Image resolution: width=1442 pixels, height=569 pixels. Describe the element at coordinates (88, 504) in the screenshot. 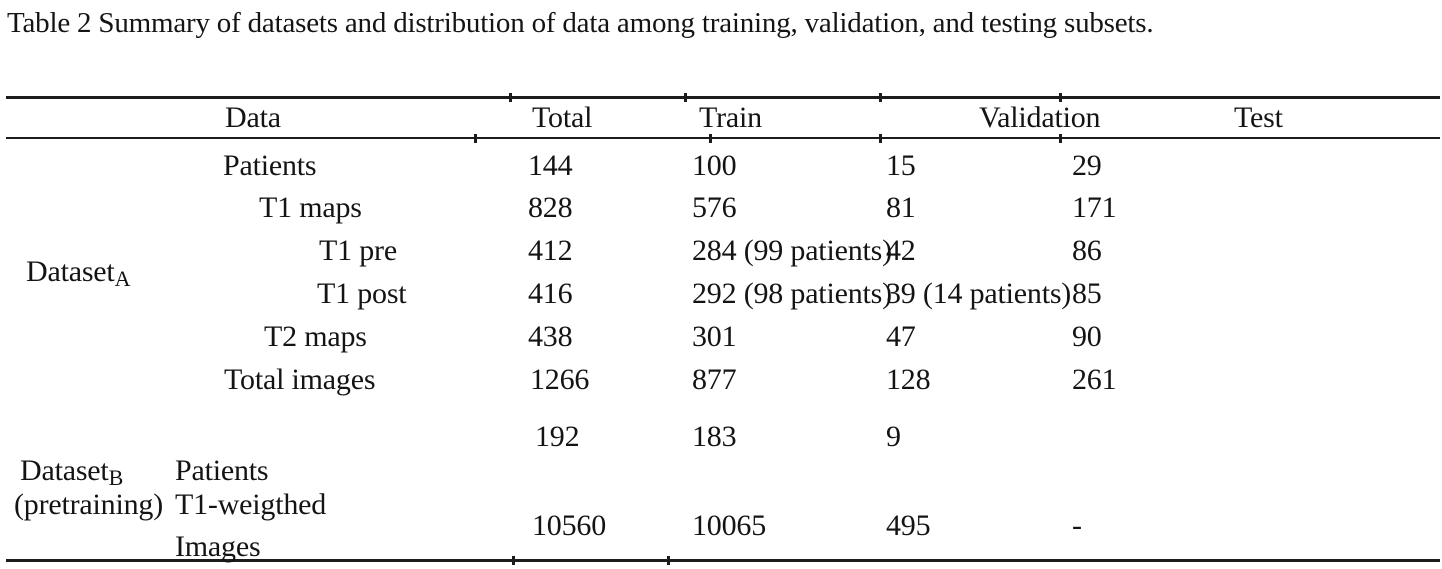

I see `group-label-dataset-b-note: (pretraining)` at that location.